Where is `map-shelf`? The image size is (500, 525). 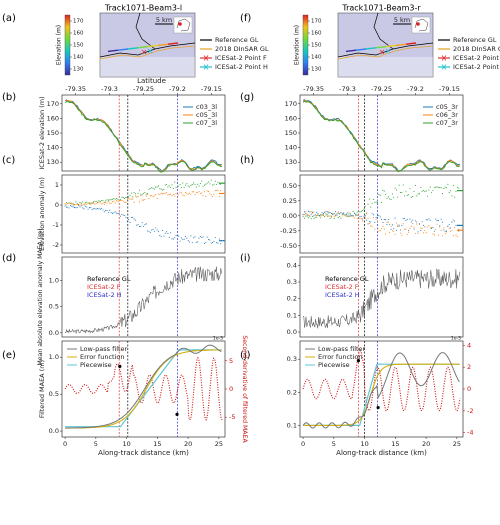
map-shelf is located at coordinates (385, 67).